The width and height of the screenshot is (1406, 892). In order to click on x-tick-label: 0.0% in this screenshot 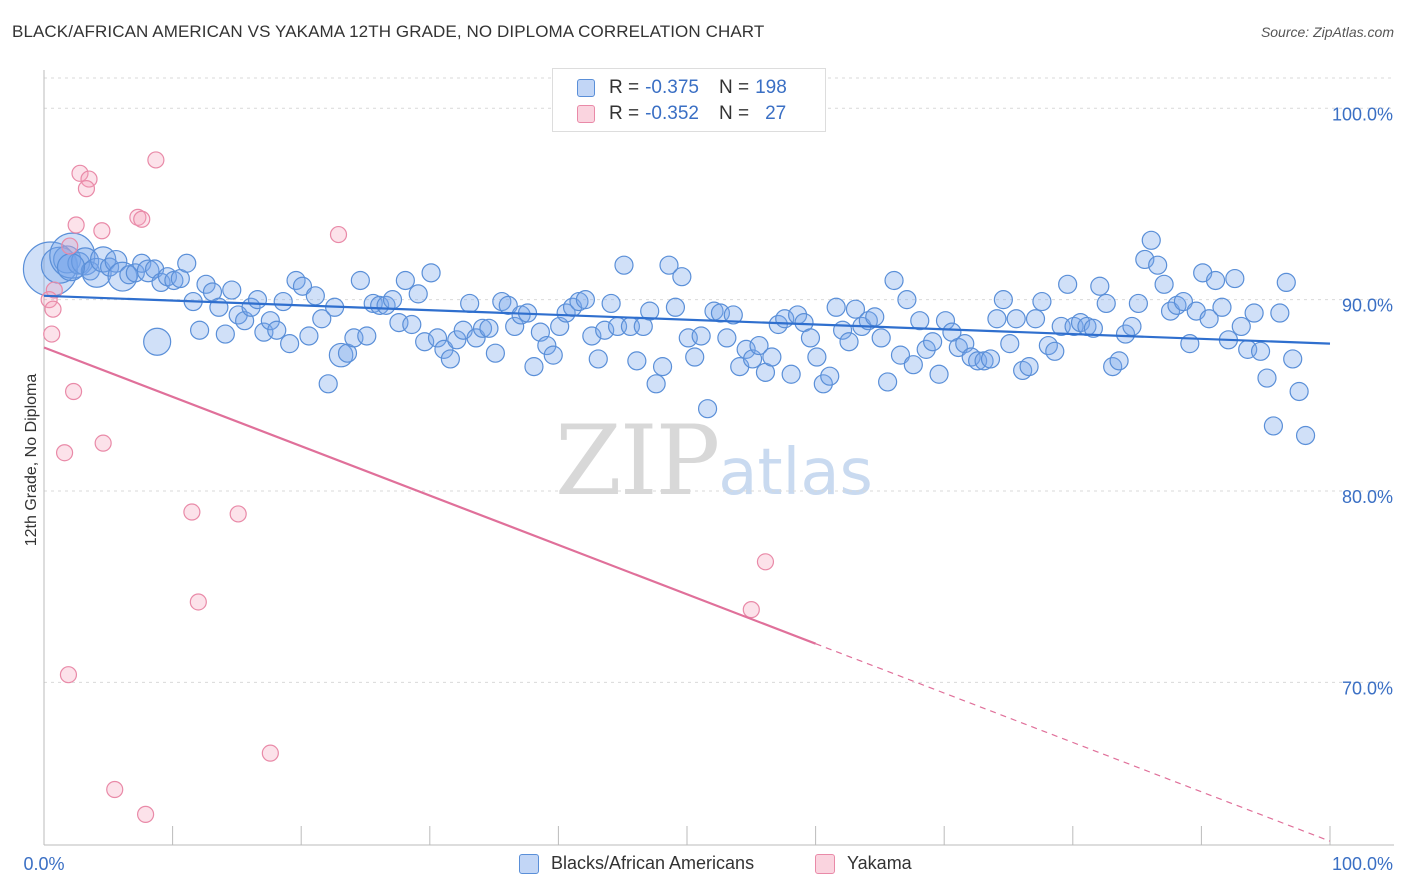, I will do `click(43, 864)`.